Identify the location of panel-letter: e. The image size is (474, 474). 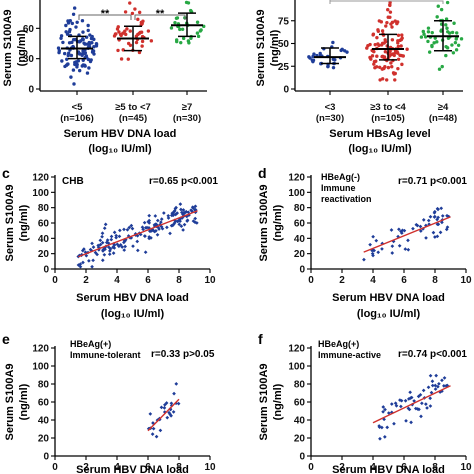
(6, 339).